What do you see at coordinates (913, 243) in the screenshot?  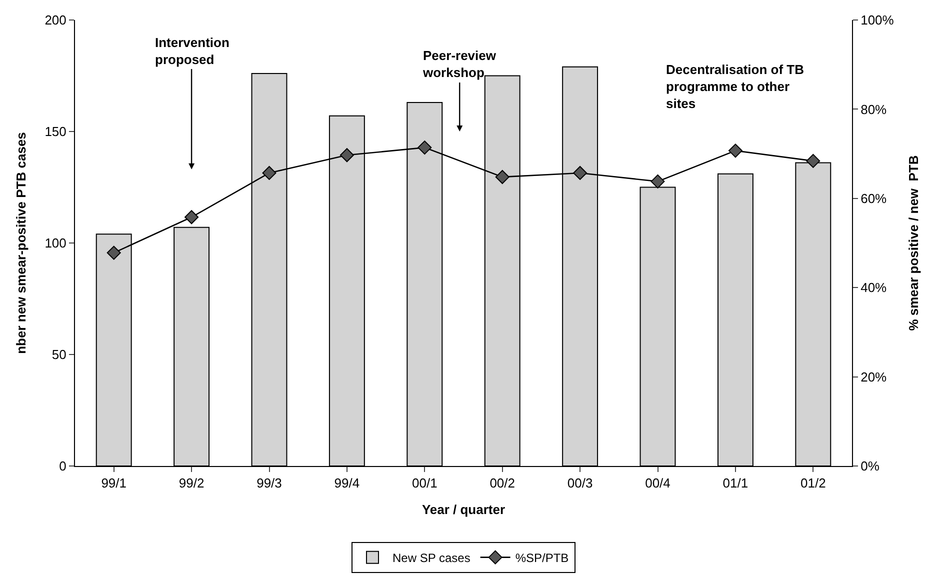 I see `y2-axis-title: % smear positive / new PTB` at bounding box center [913, 243].